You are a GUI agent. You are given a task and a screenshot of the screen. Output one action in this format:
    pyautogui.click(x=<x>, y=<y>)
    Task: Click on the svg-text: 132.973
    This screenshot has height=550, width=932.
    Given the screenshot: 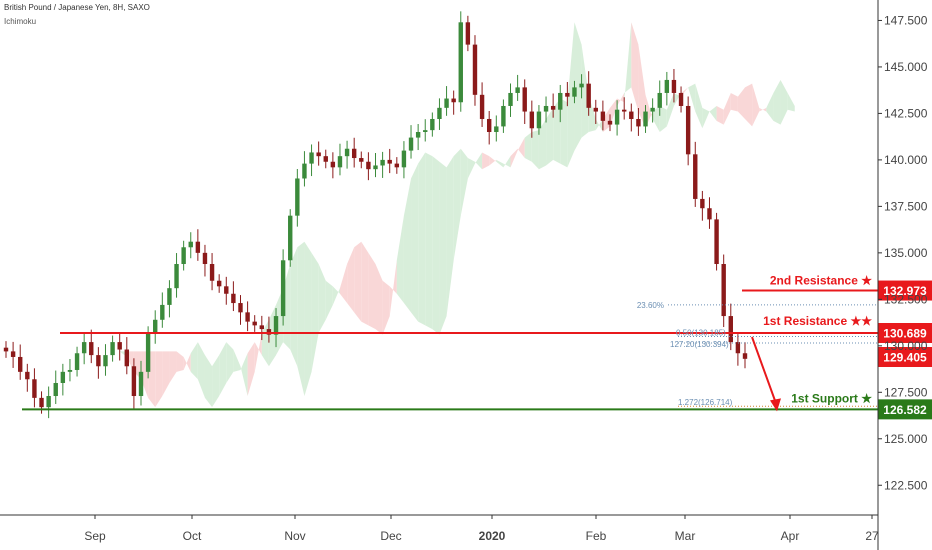 What is the action you would take?
    pyautogui.click(x=905, y=291)
    